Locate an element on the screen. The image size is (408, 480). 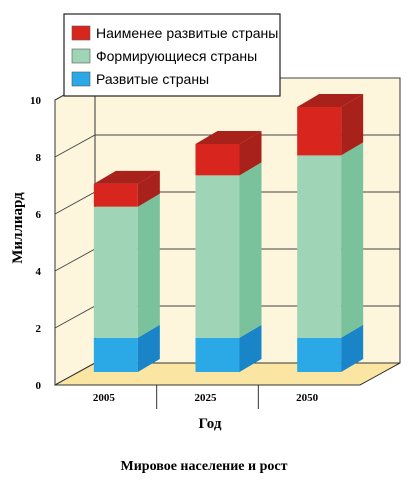
x-tick-label: 2025 is located at coordinates (206, 398).